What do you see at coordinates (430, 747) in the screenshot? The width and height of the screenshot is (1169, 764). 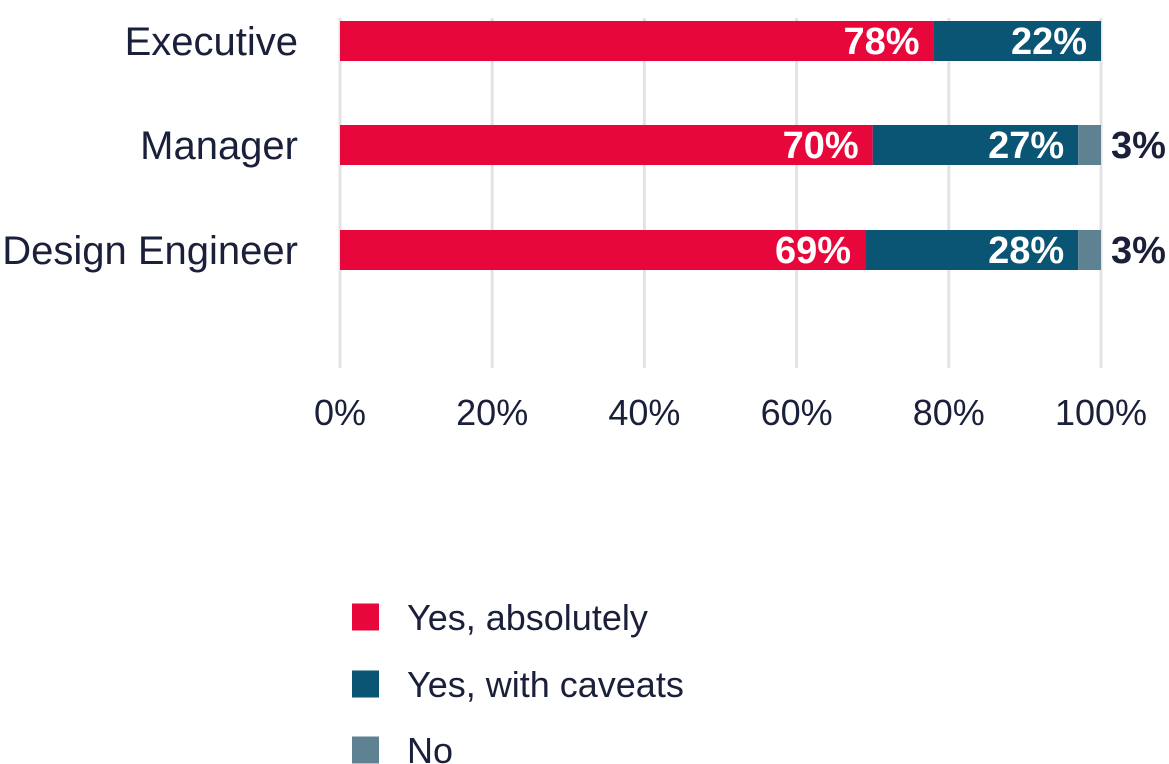 I see `legend-label-2: No` at bounding box center [430, 747].